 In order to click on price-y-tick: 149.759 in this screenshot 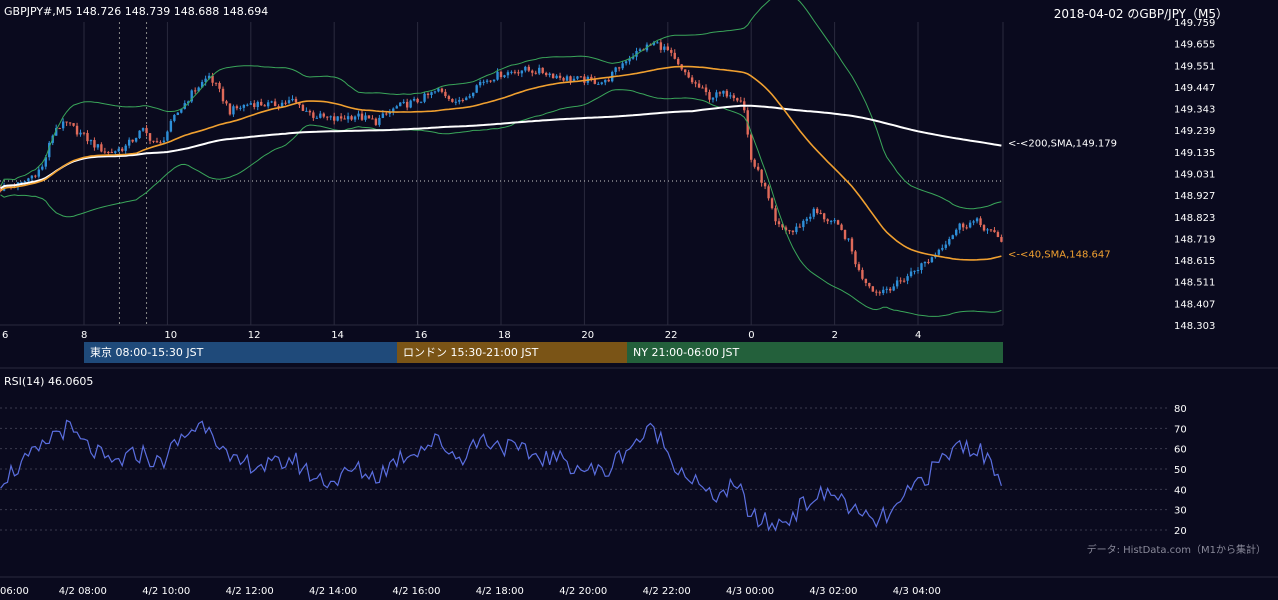, I will do `click(1194, 23)`.